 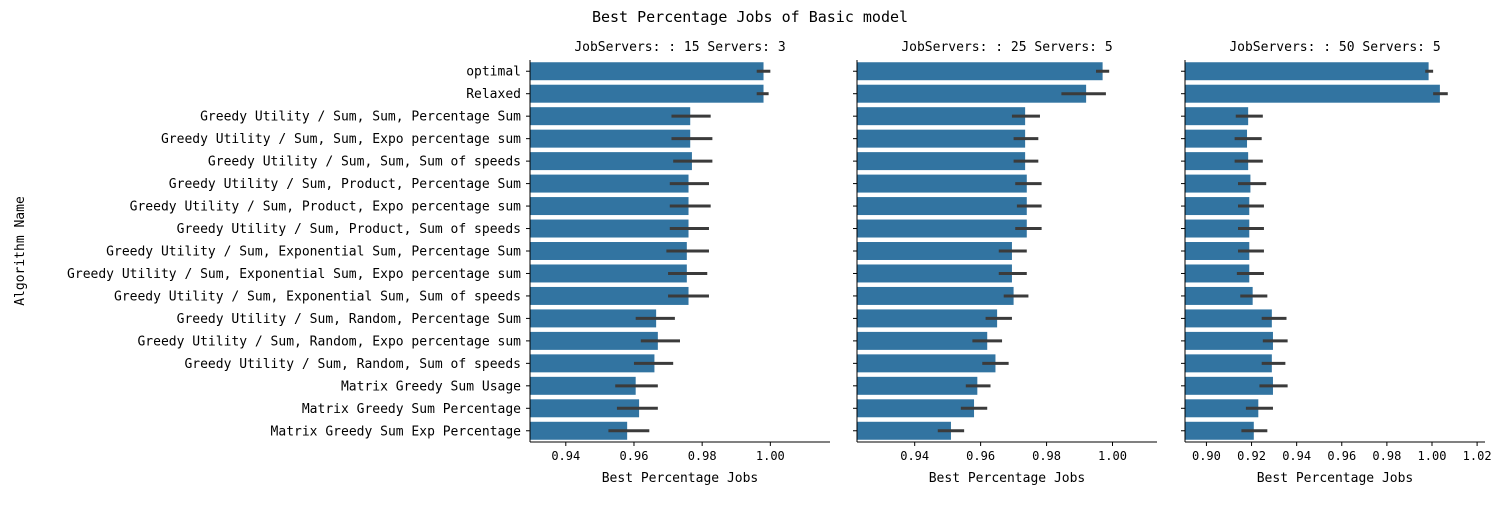 What do you see at coordinates (1334, 47) in the screenshot?
I see `panel-title: JobServers: : 50 Servers: 5` at bounding box center [1334, 47].